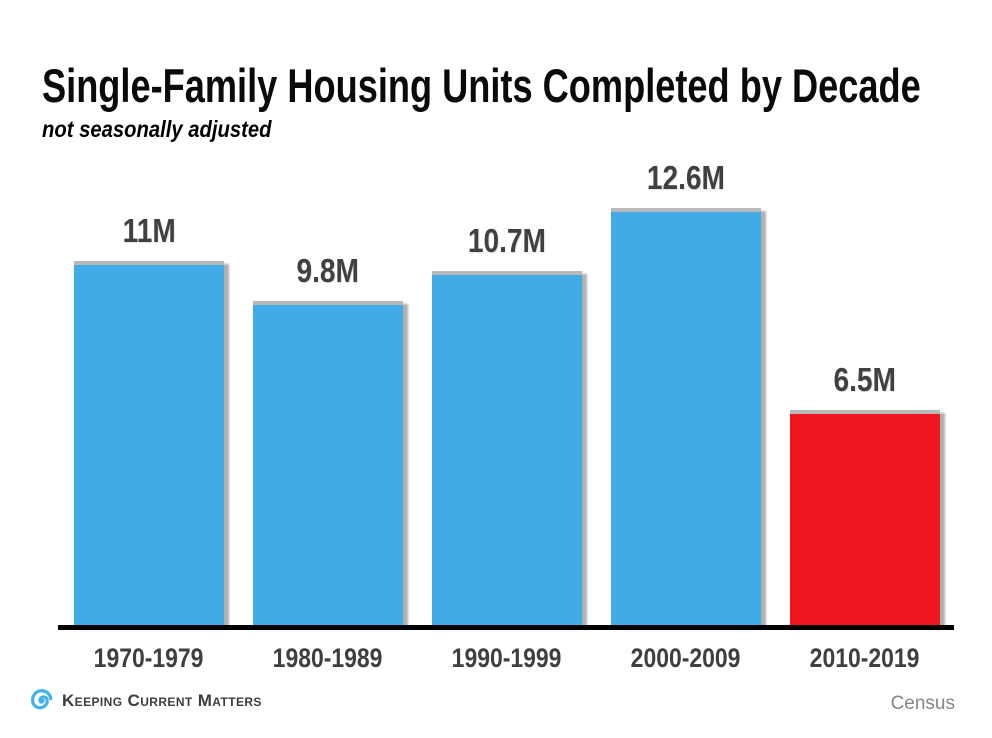  What do you see at coordinates (686, 658) in the screenshot?
I see `bar-category-label: 2000-2009` at bounding box center [686, 658].